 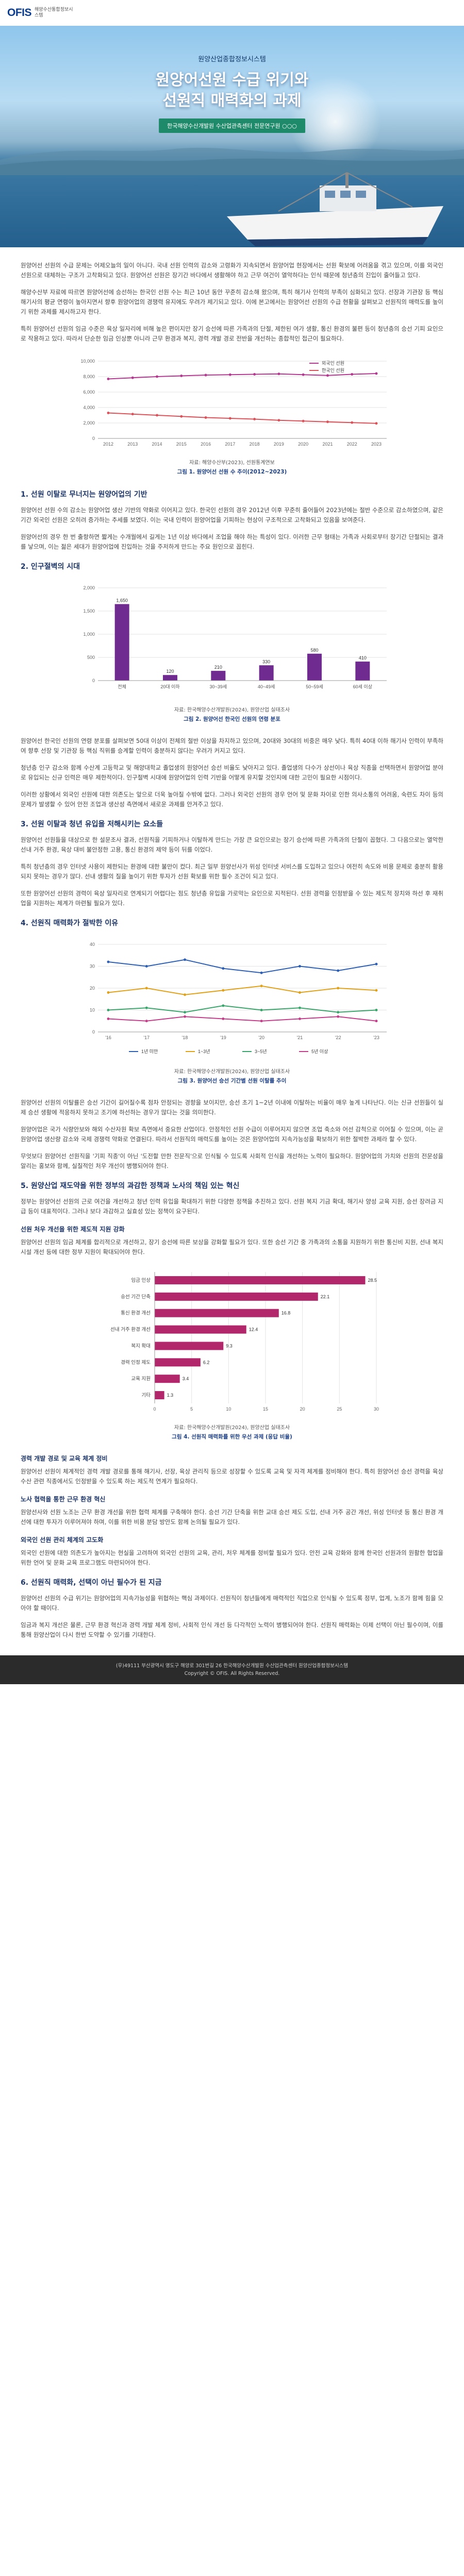 I want to click on x-tick-label: 2017, so click(x=230, y=444).